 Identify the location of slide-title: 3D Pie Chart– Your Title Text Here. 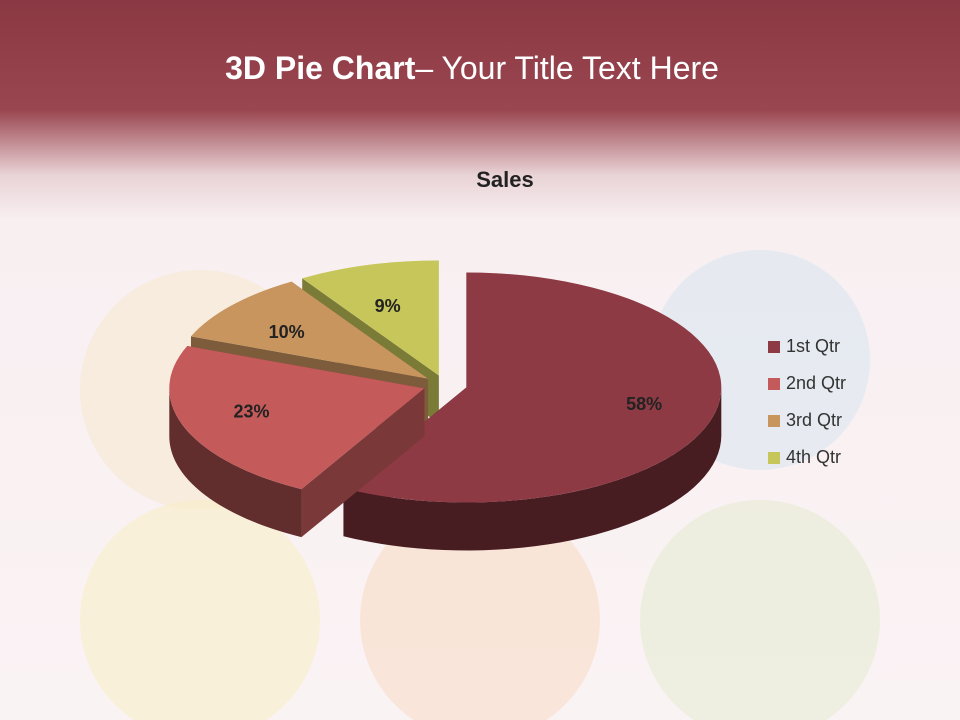
(472, 68).